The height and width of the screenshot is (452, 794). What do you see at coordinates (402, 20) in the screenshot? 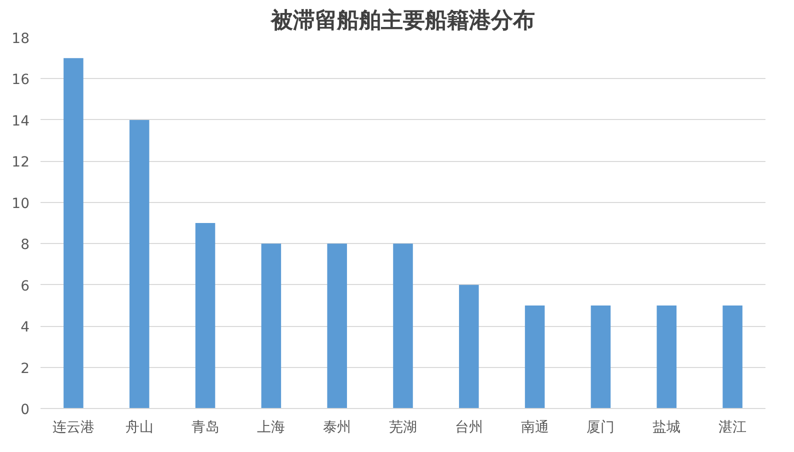
I see `chart-title: 被滞留船舶主要船籍港分布` at bounding box center [402, 20].